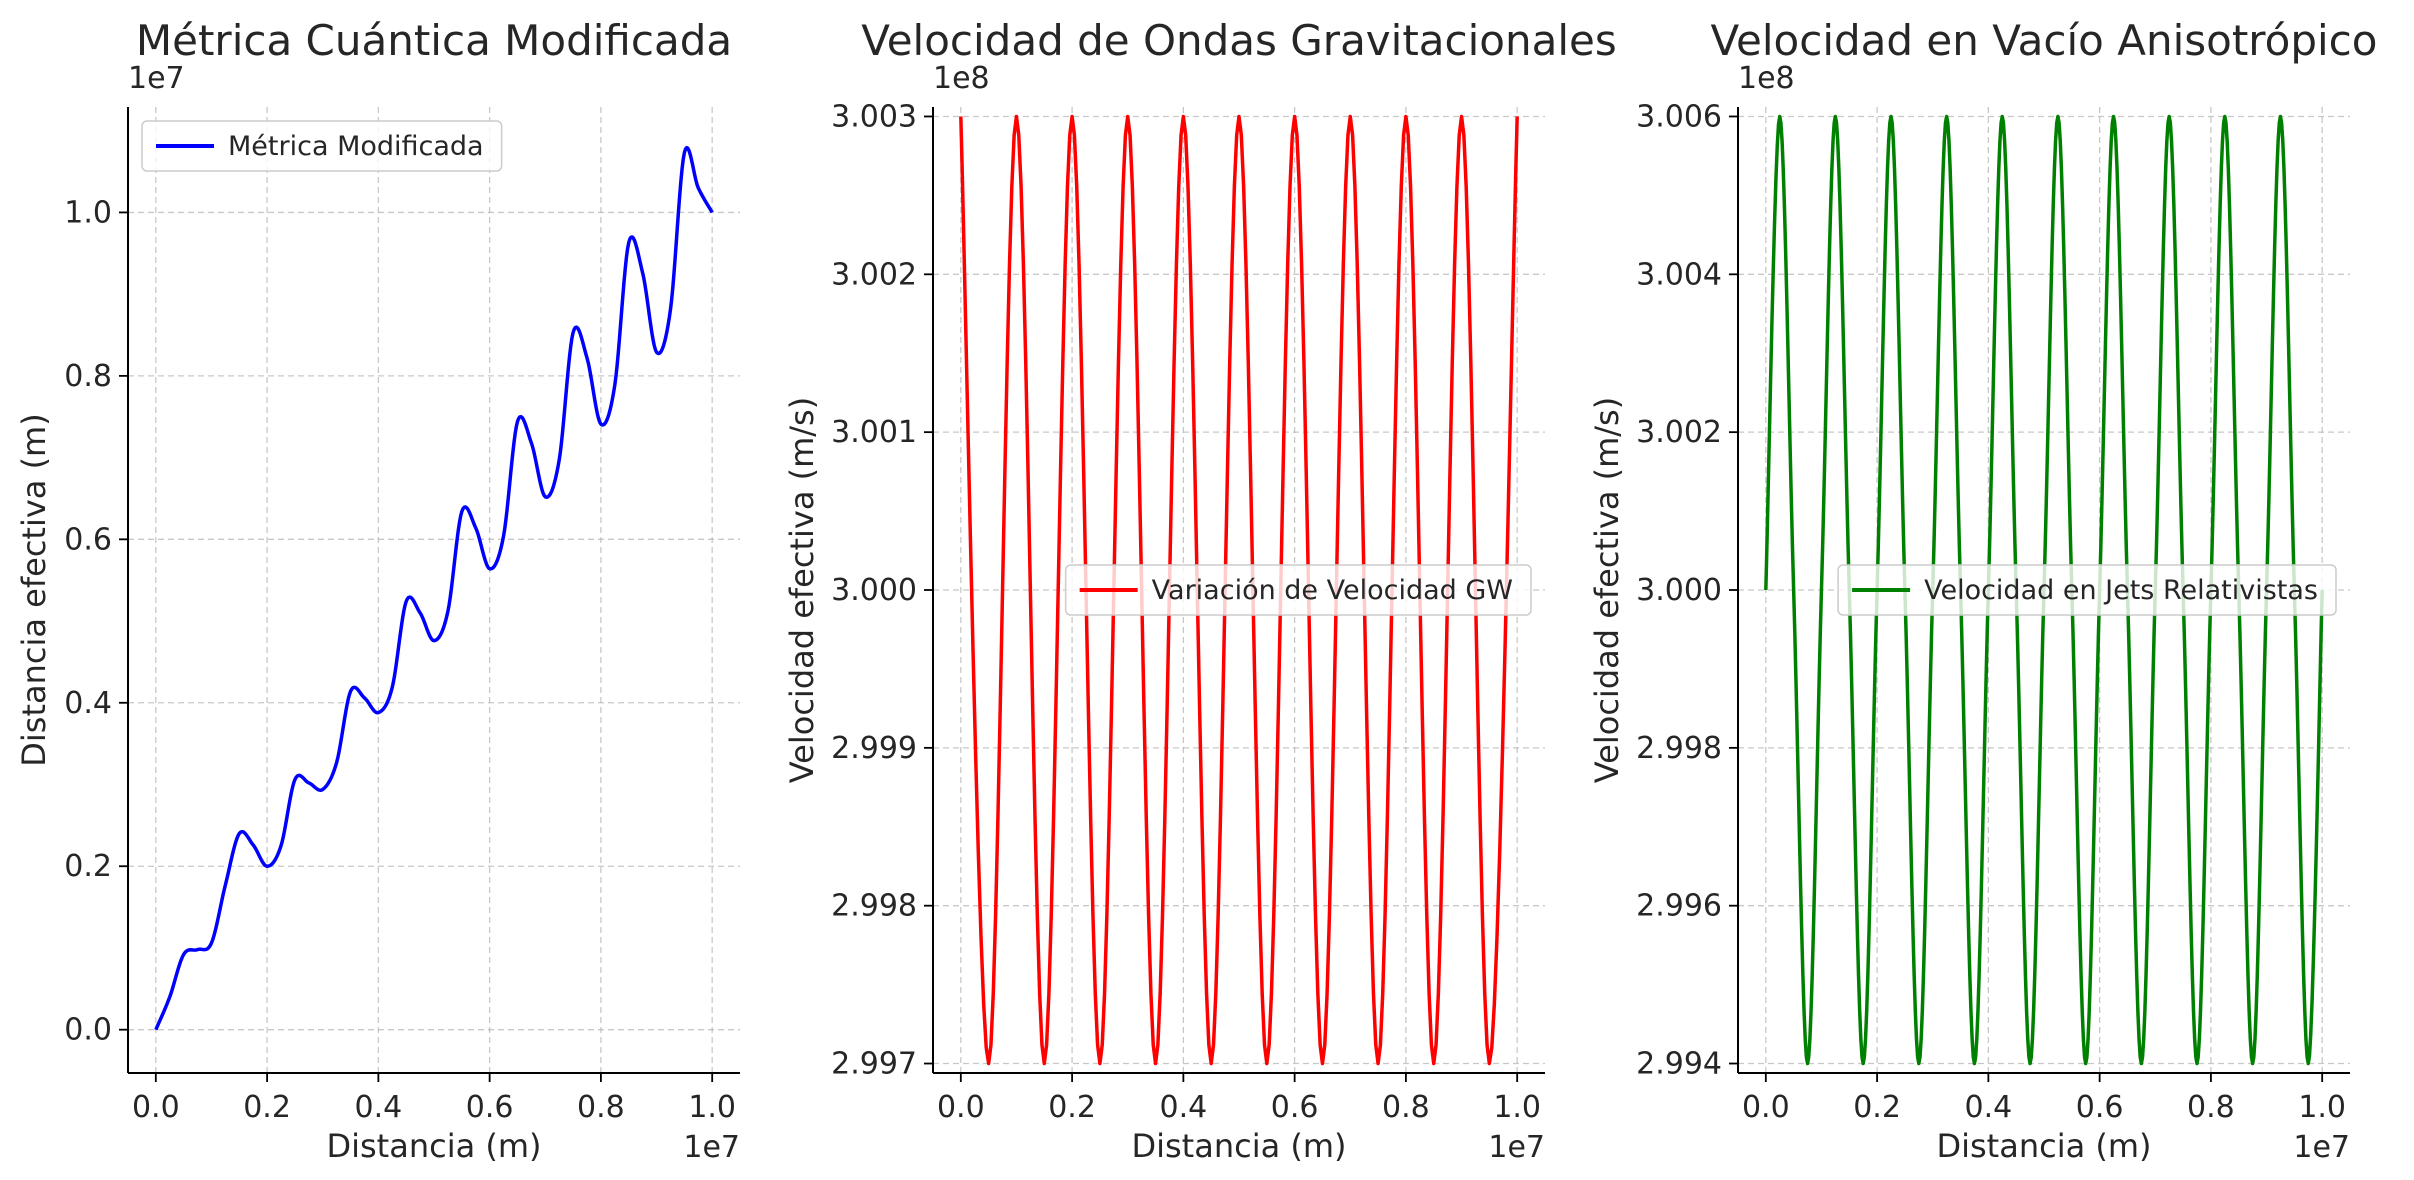 The height and width of the screenshot is (1180, 2414). I want to click on legend: Velocidad en Jets Relativistas, so click(2087, 590).